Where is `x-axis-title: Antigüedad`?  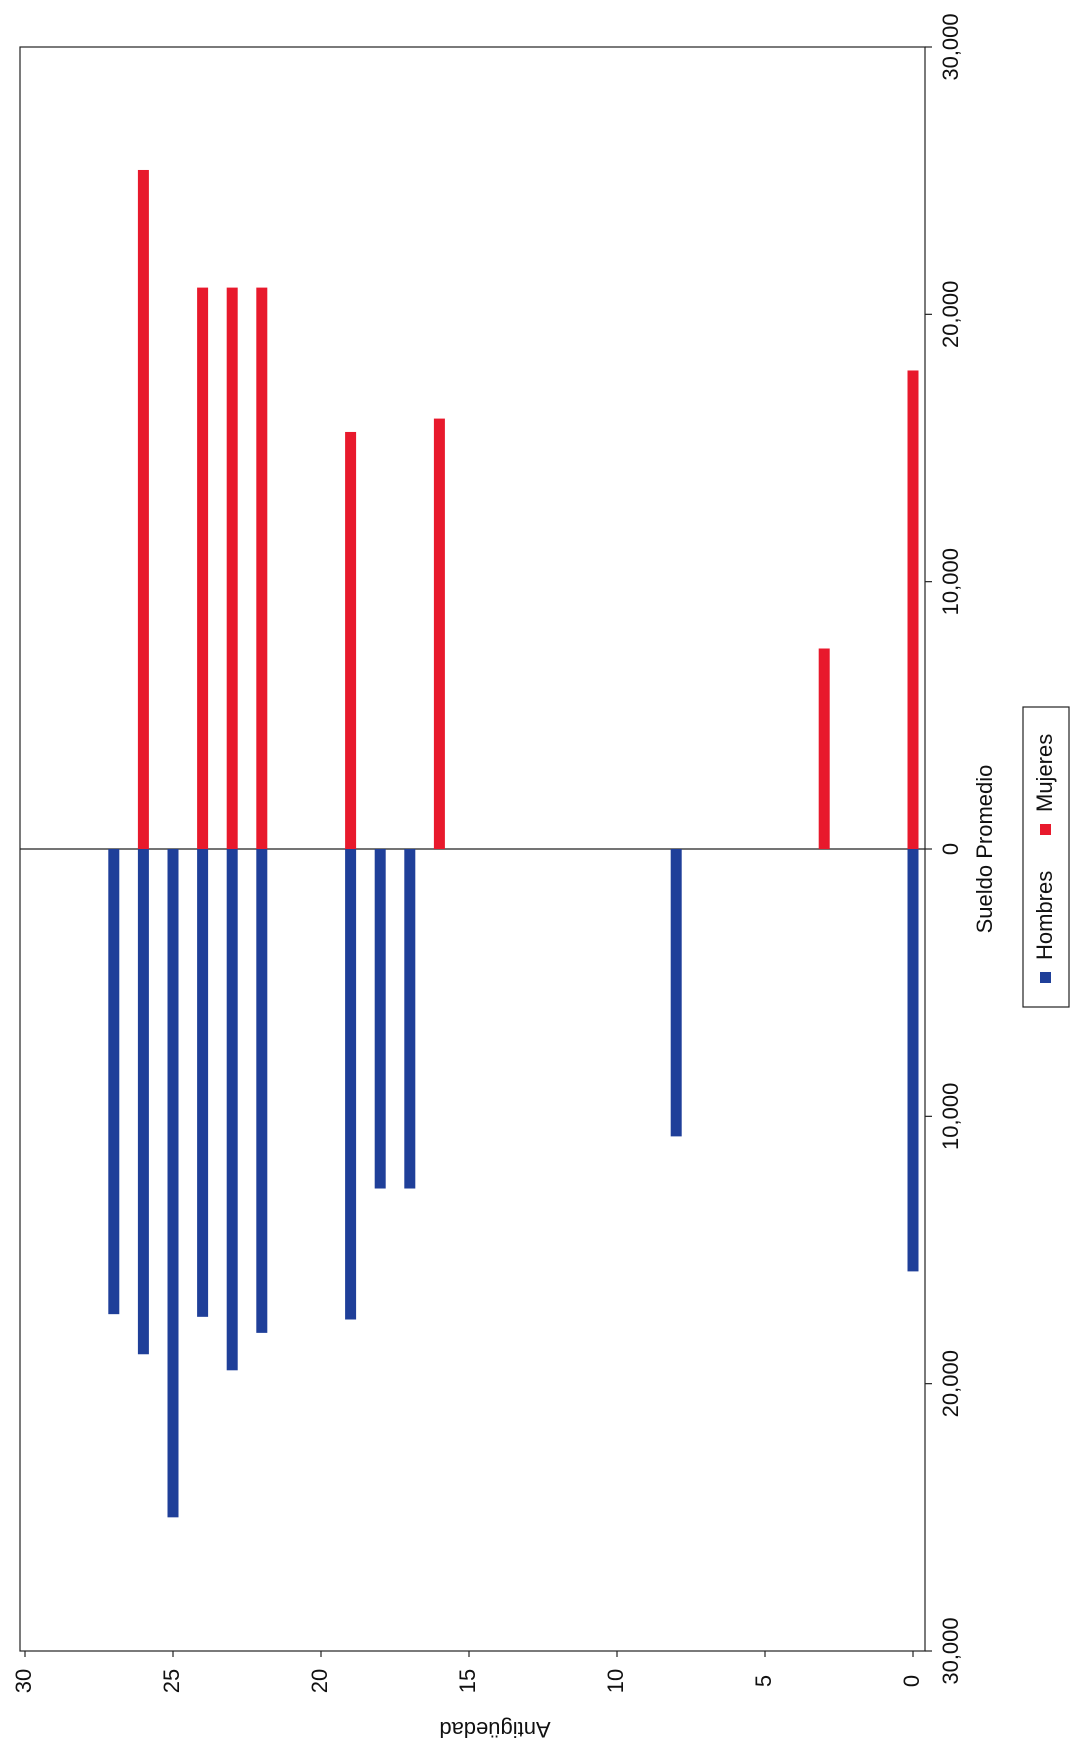 x-axis-title: Antigüedad is located at coordinates (494, 1729).